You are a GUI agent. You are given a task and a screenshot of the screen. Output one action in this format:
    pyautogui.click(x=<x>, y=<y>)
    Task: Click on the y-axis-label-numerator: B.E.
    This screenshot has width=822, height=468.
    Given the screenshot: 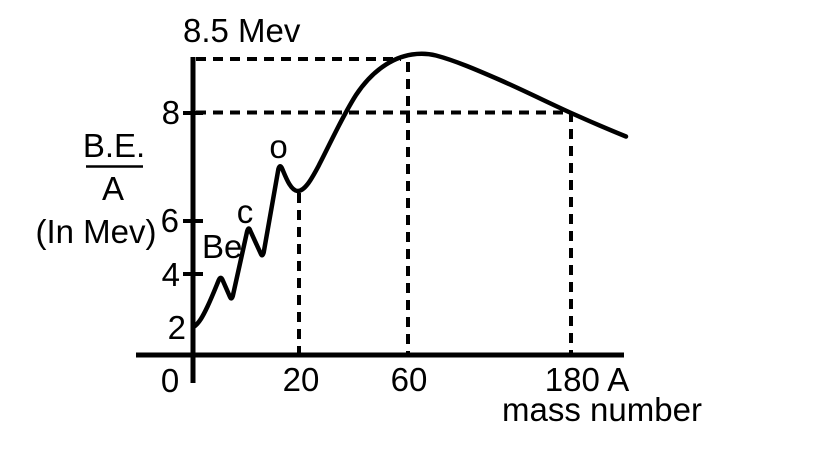 What is the action you would take?
    pyautogui.click(x=114, y=145)
    